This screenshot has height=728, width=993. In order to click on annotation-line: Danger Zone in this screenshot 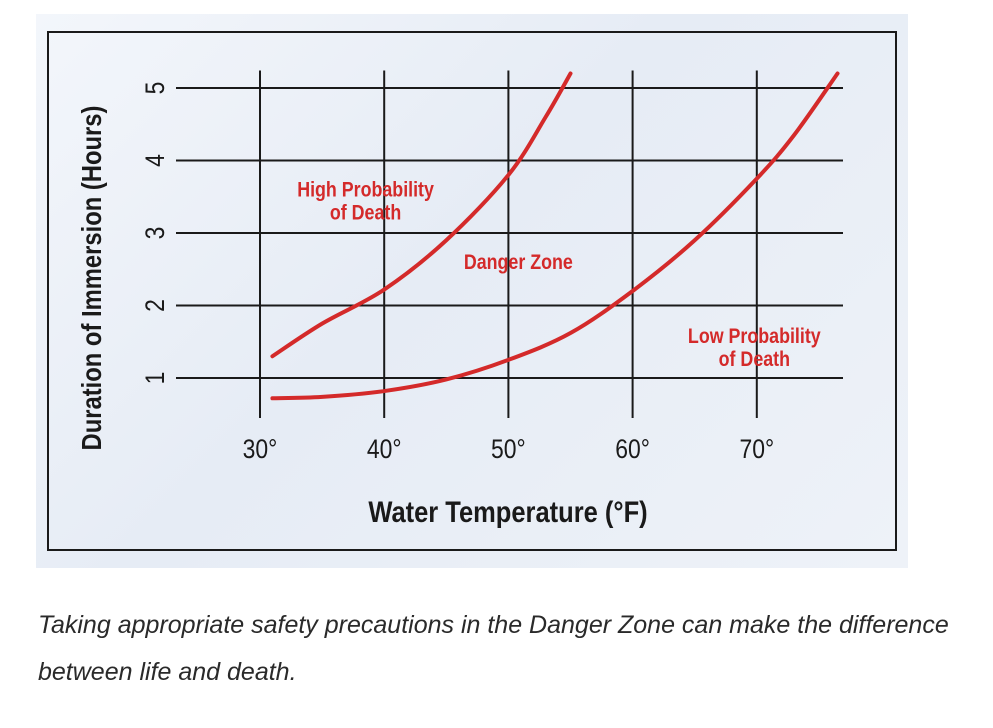, I will do `click(518, 263)`.